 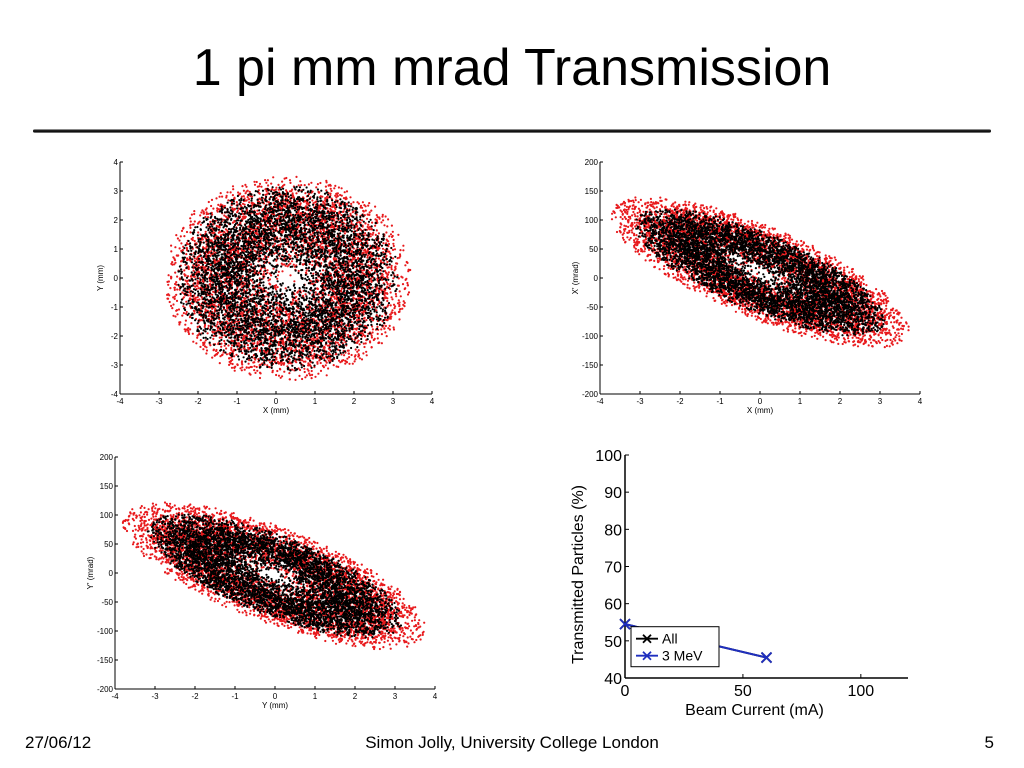 I want to click on y-tick-label: -1, so click(x=115, y=307).